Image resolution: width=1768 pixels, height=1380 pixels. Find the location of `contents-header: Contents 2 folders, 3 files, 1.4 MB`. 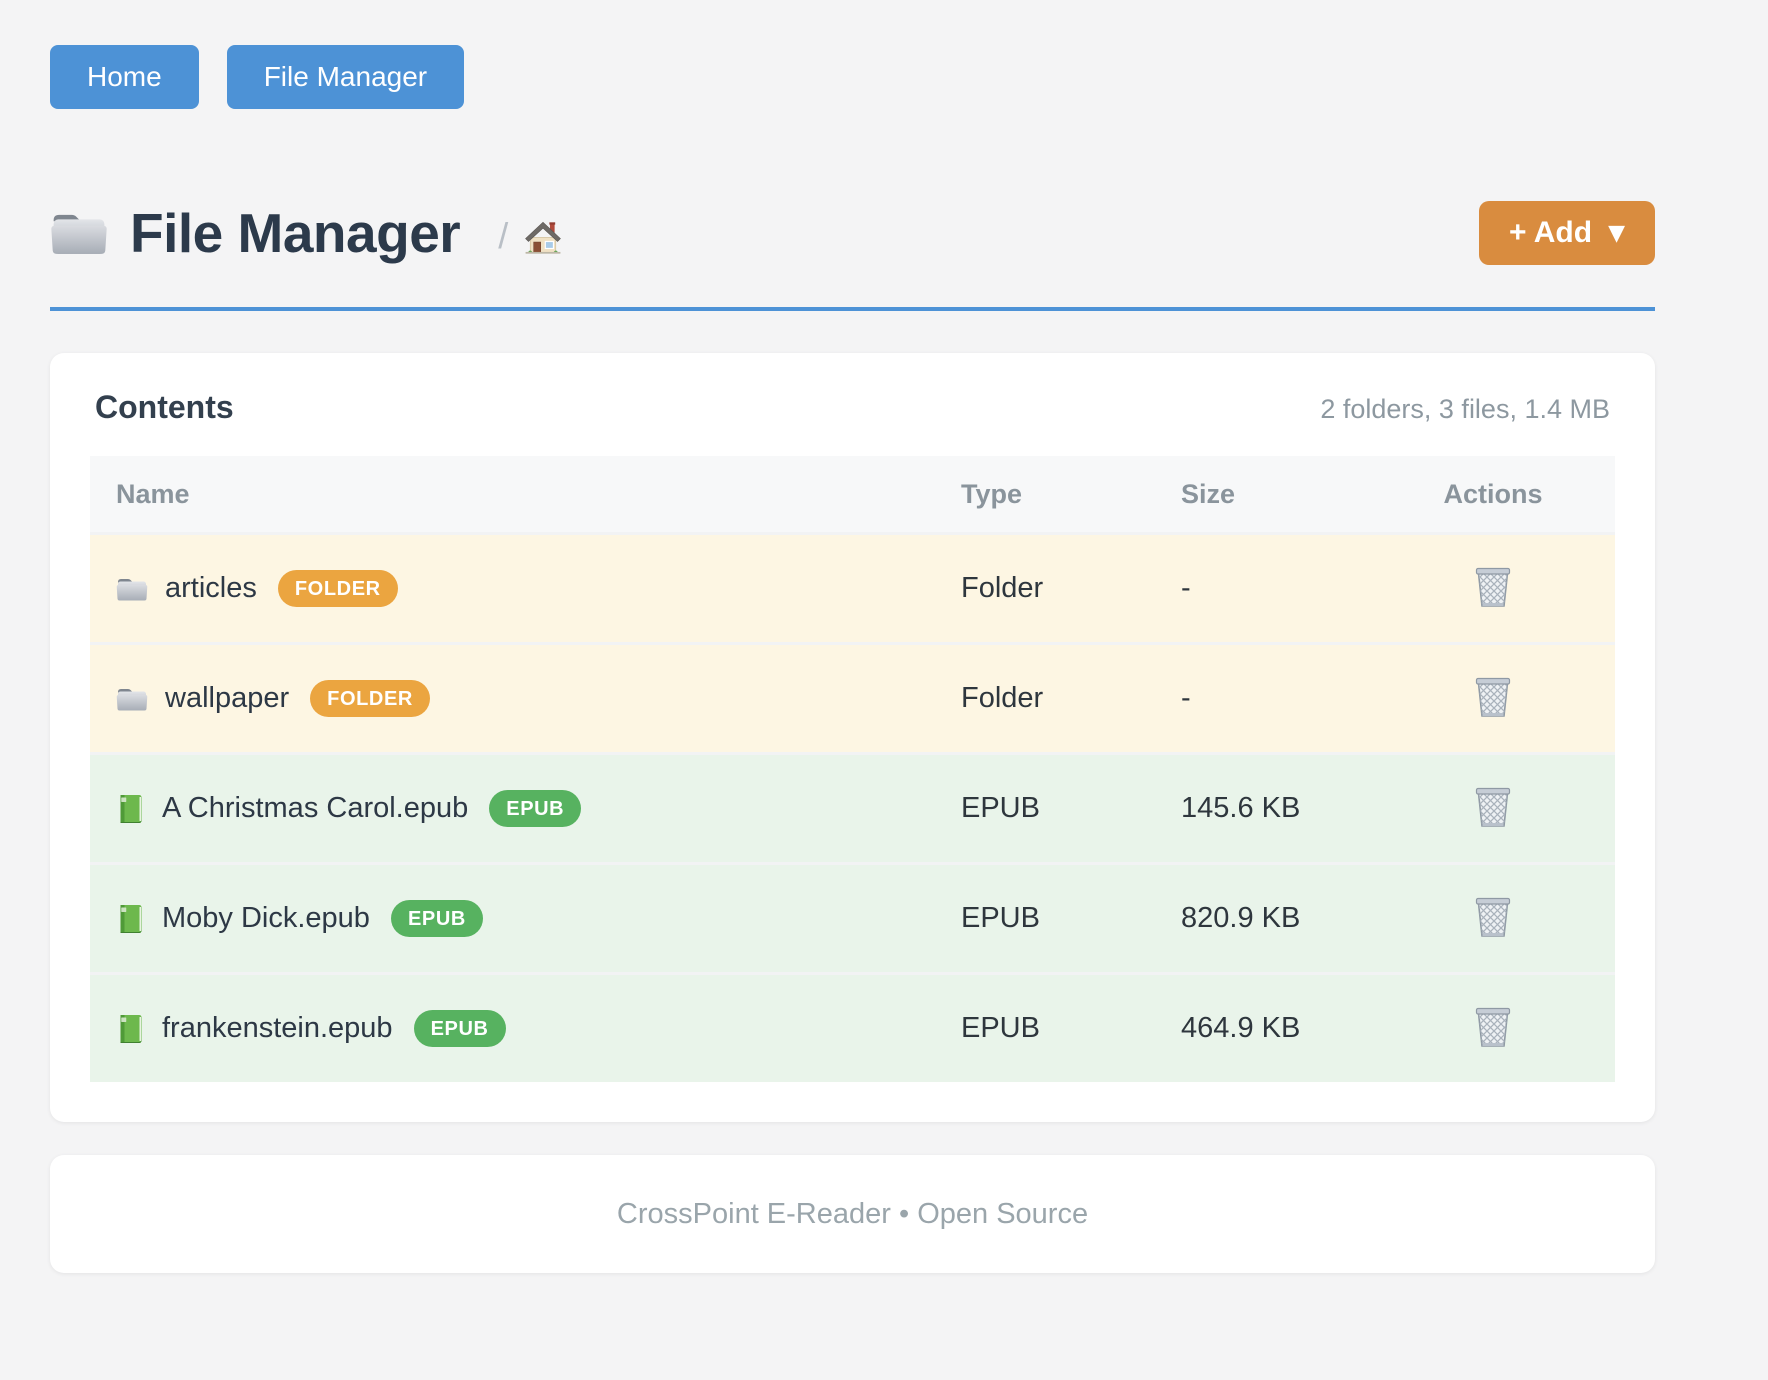

contents-header: Contents 2 folders, 3 files, 1.4 MB is located at coordinates (852, 407).